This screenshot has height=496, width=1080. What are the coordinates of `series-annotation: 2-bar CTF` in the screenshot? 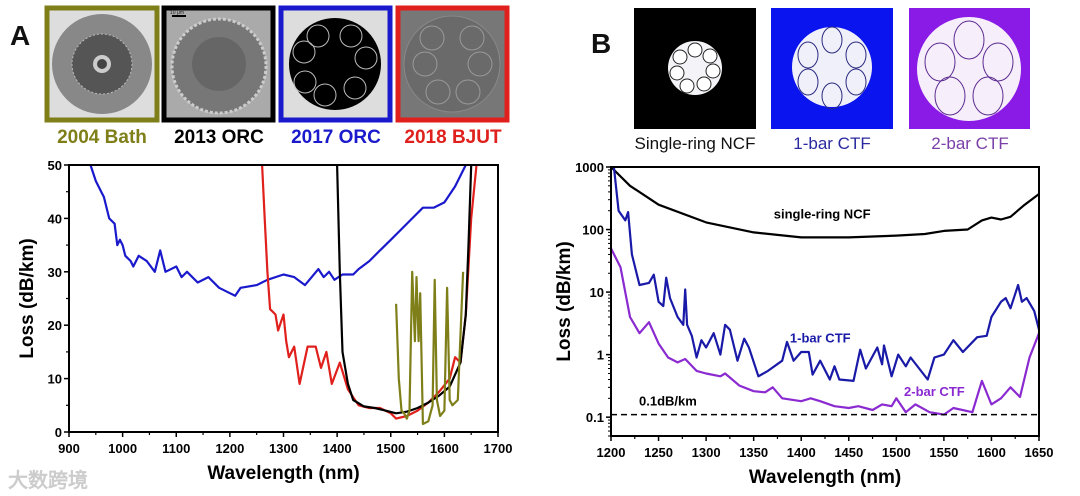 It's located at (934, 391).